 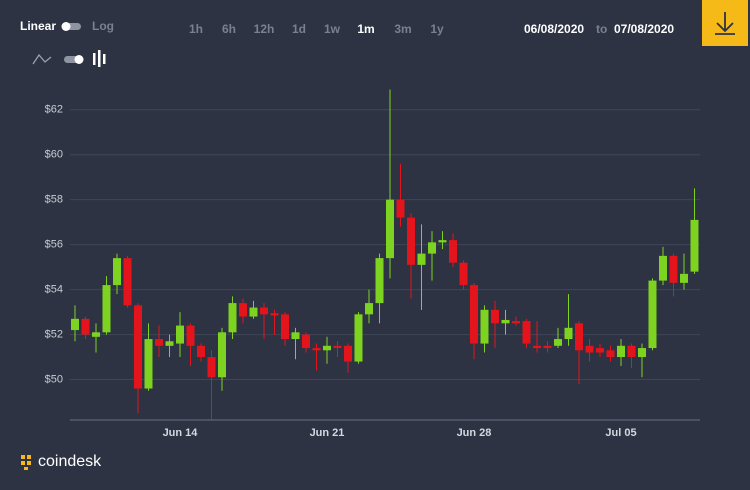 I want to click on y-tick-label: $56, so click(x=54, y=245).